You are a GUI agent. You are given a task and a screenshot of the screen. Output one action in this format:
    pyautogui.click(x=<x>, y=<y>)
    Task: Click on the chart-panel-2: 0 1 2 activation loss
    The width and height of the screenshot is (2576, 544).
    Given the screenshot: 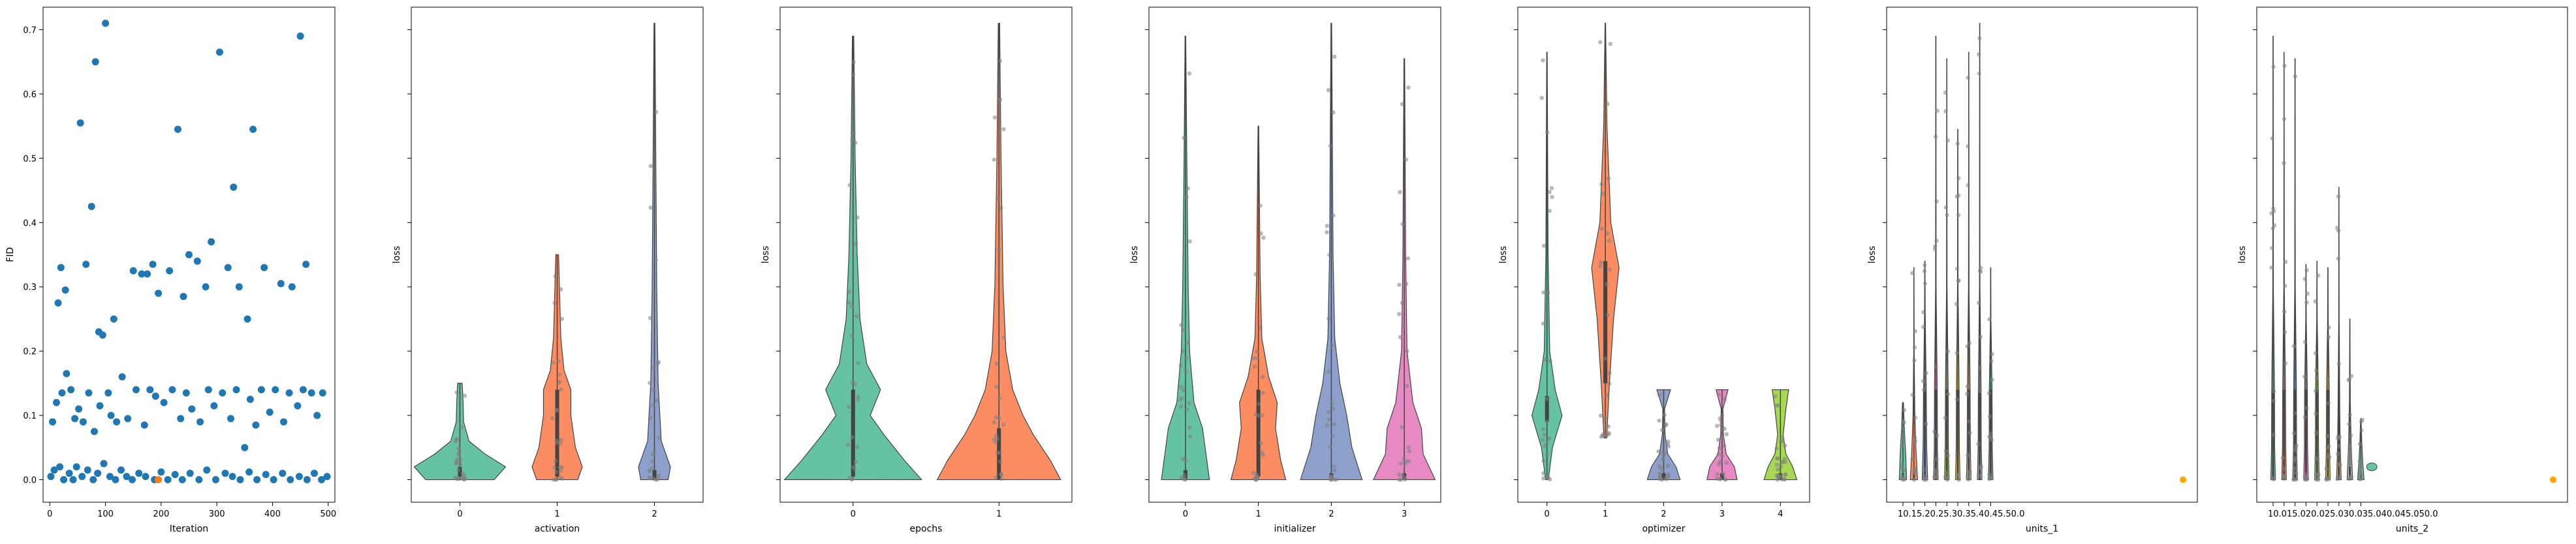 What is the action you would take?
    pyautogui.click(x=548, y=270)
    